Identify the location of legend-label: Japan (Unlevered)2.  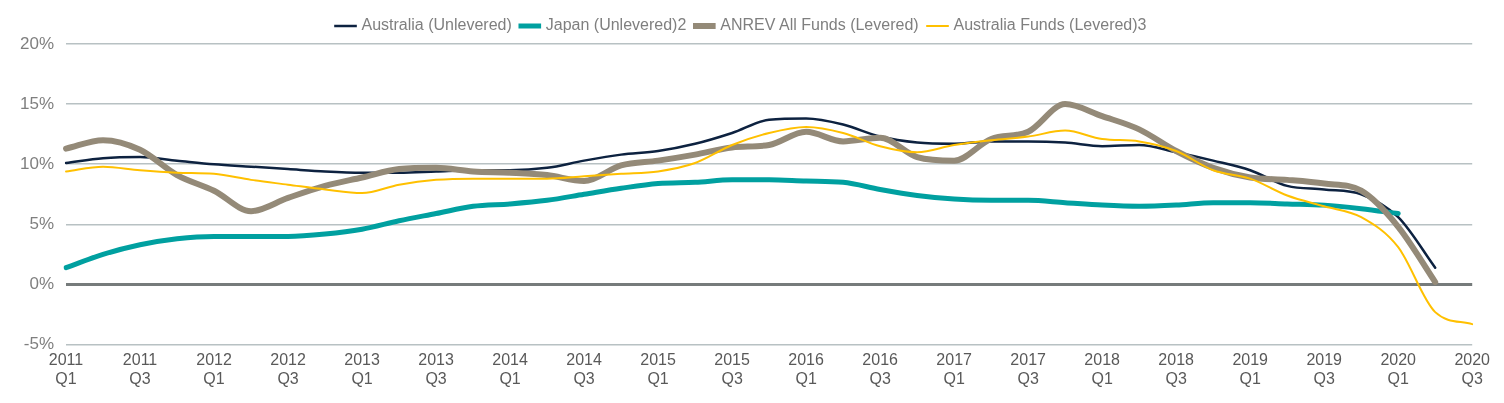
(616, 25).